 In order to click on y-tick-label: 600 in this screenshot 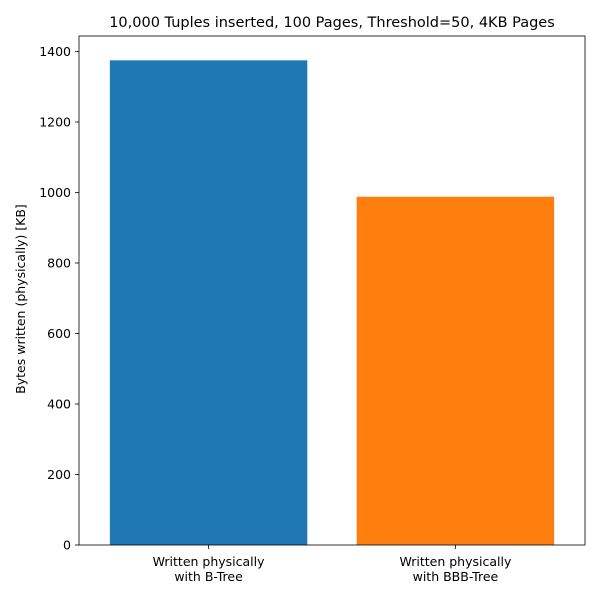, I will do `click(59, 333)`.